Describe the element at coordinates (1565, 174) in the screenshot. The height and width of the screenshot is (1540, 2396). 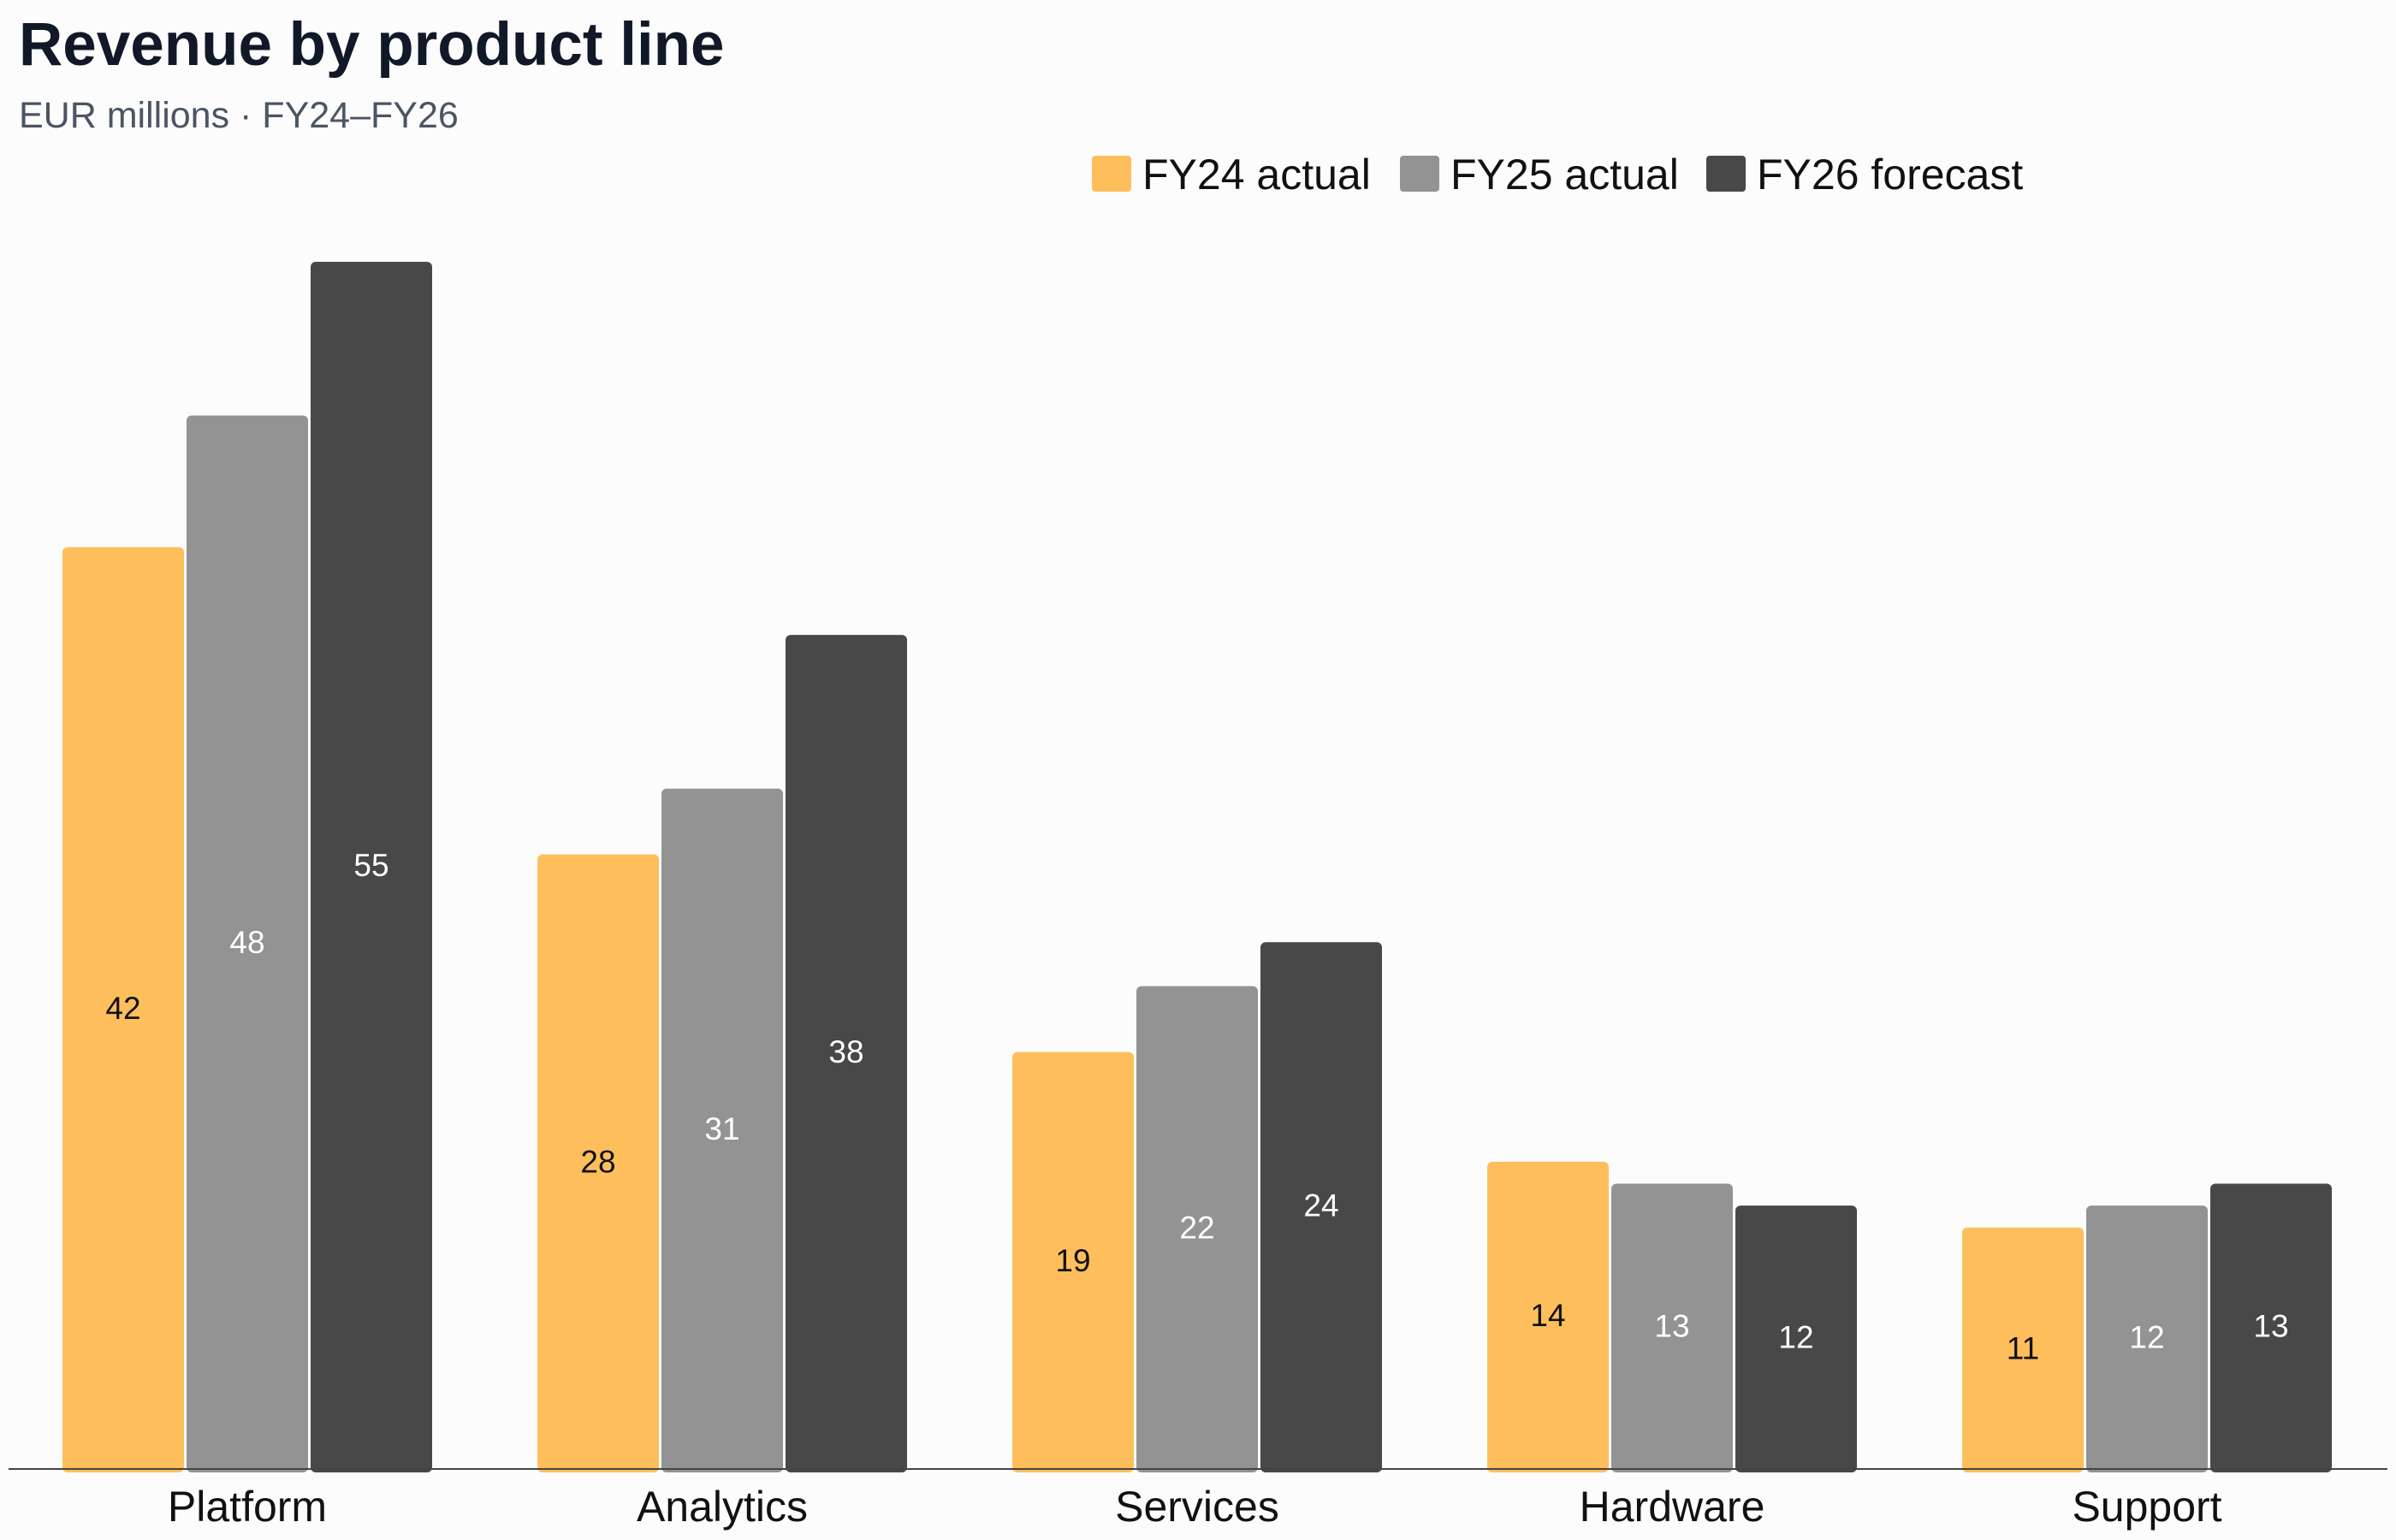
I see `legend-label-fy25-actual: FY25 actual` at that location.